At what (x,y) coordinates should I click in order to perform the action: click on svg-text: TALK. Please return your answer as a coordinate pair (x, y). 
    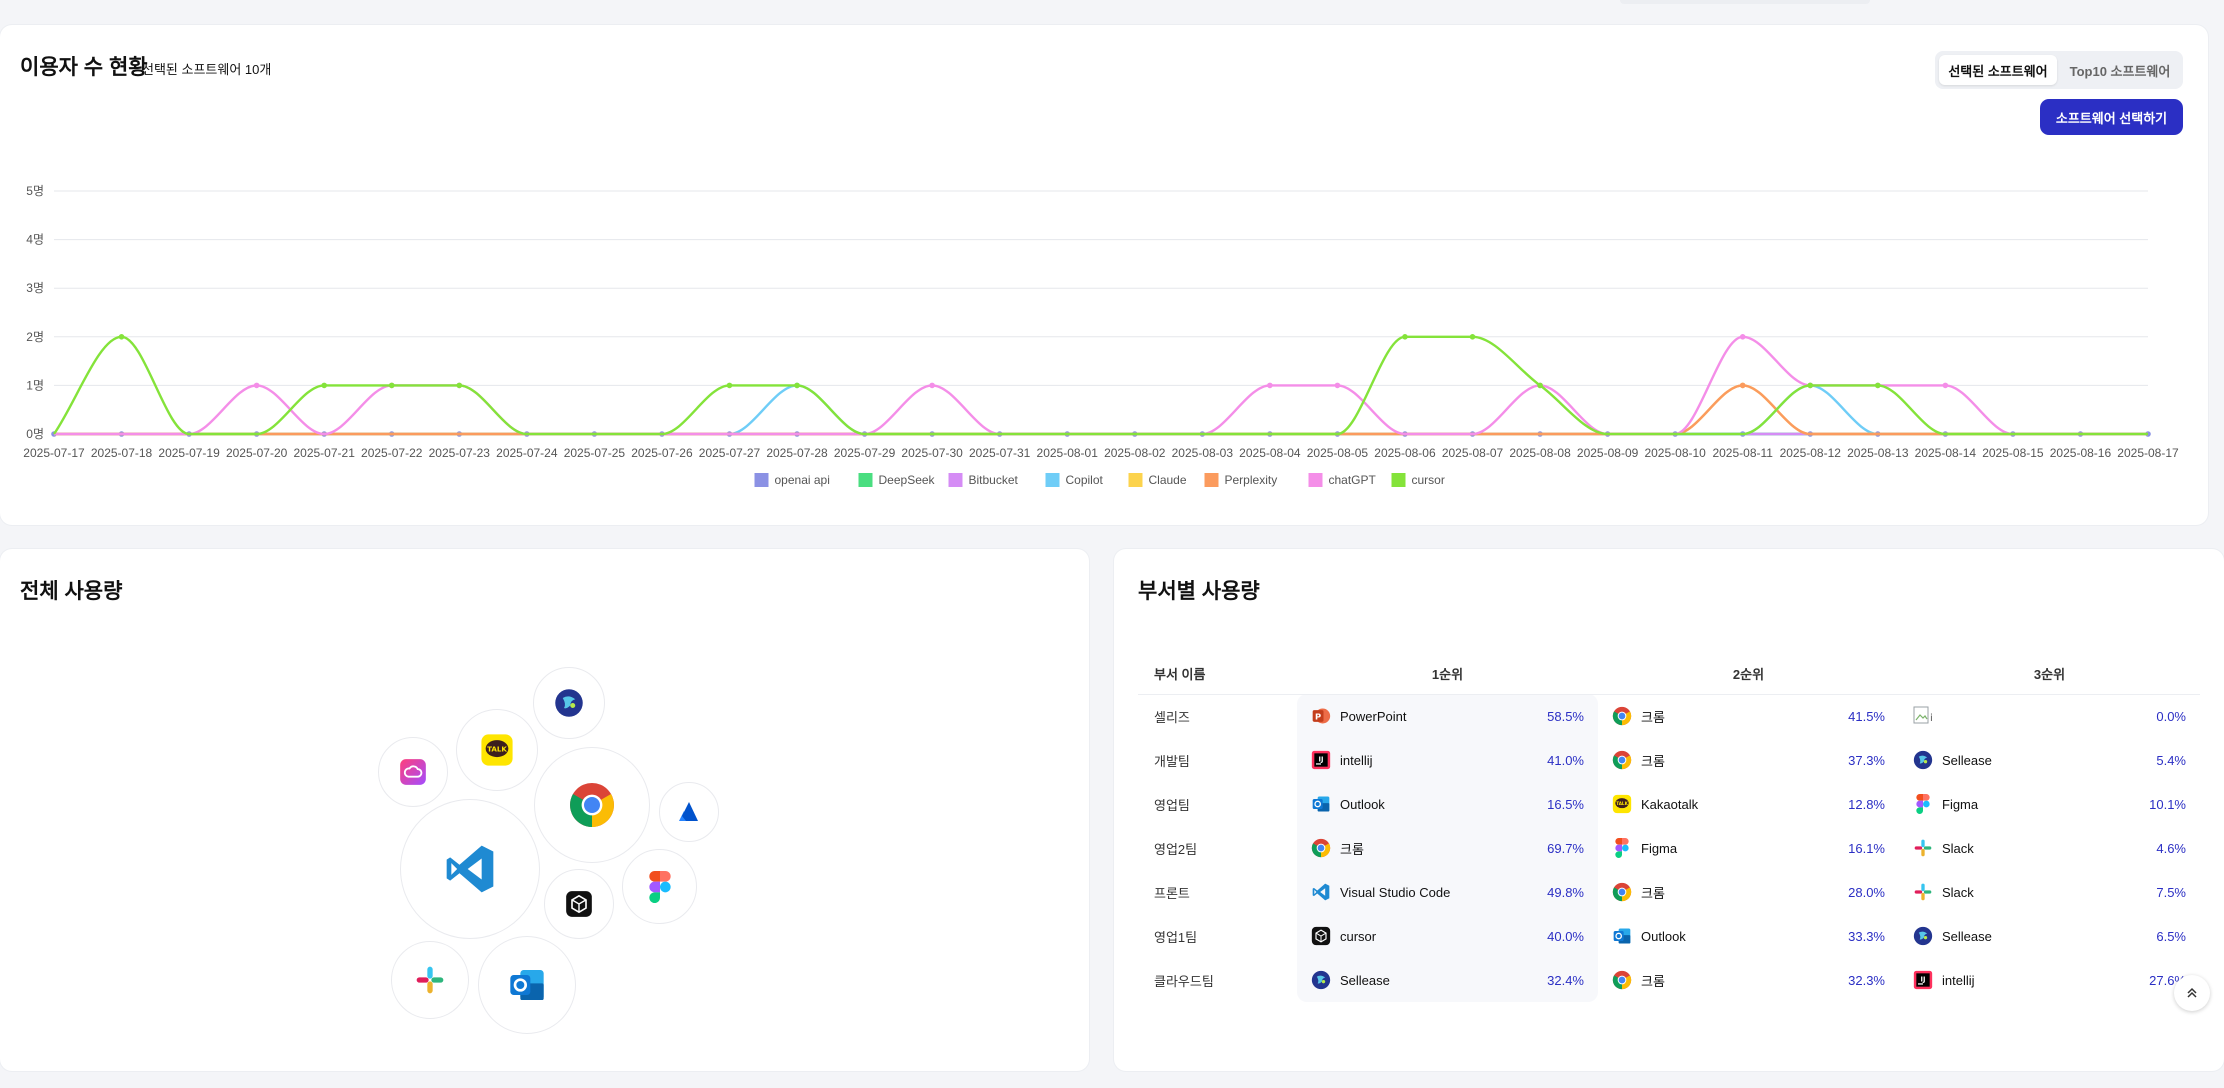
    Looking at the image, I should click on (1622, 803).